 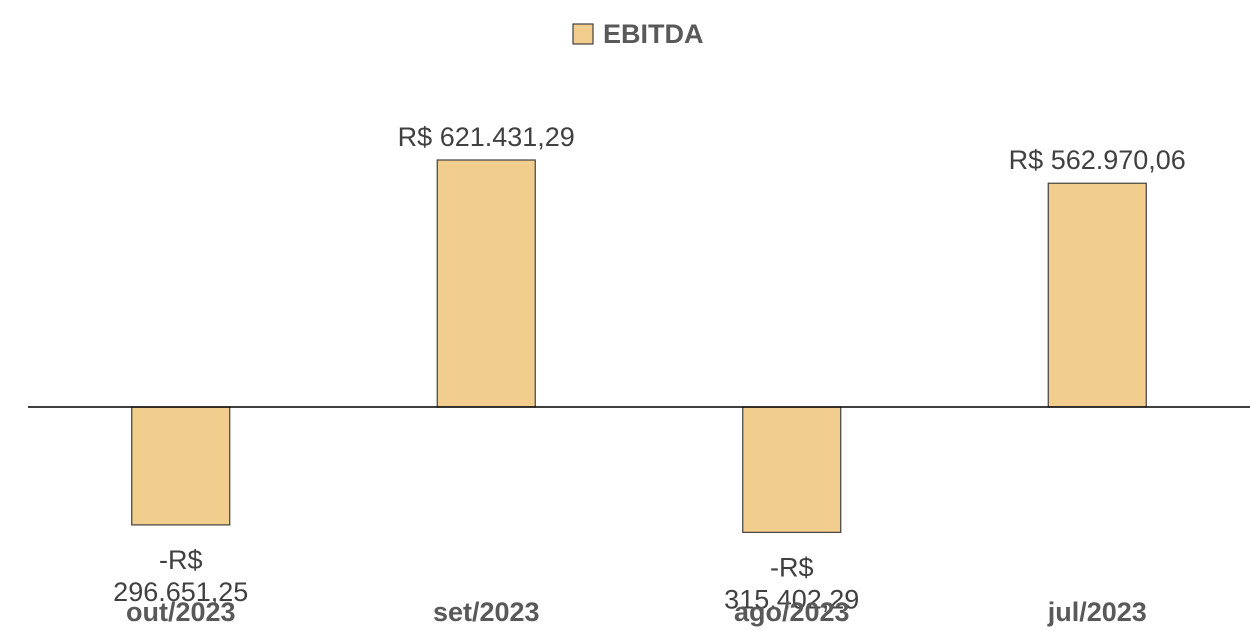 I want to click on chart-legend: EBITDA, so click(x=638, y=34).